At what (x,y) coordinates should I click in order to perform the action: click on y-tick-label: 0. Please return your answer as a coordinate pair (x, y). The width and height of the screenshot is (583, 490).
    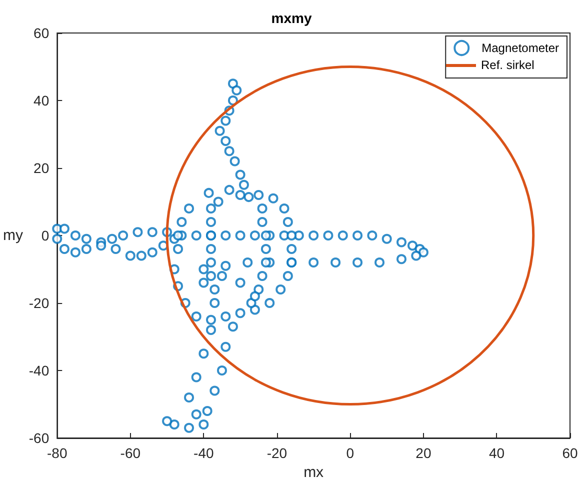
    Looking at the image, I should click on (45, 236).